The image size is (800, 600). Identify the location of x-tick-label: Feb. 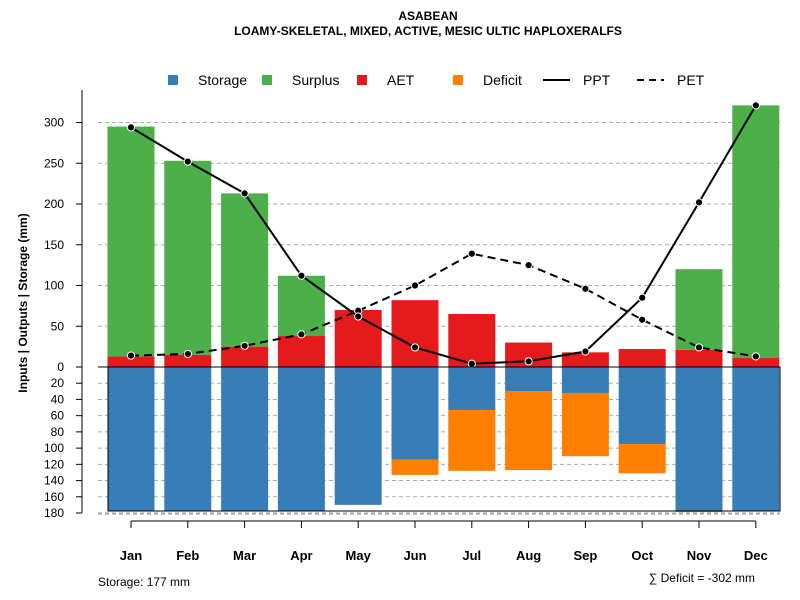
(187, 555).